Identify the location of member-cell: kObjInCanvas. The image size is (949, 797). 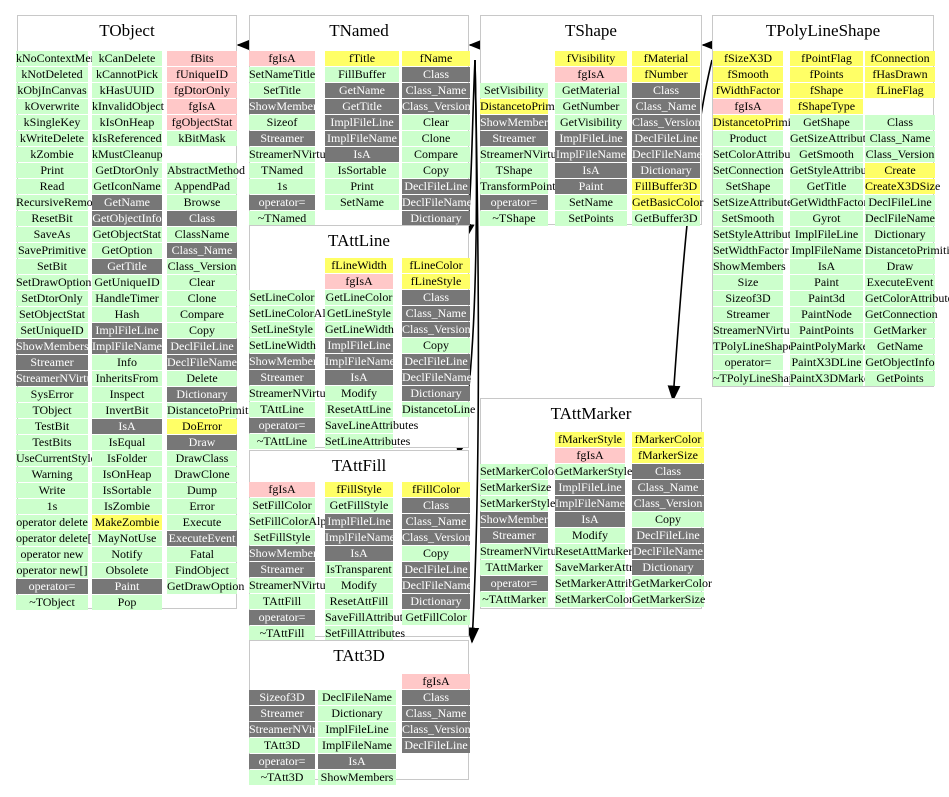
(52, 90).